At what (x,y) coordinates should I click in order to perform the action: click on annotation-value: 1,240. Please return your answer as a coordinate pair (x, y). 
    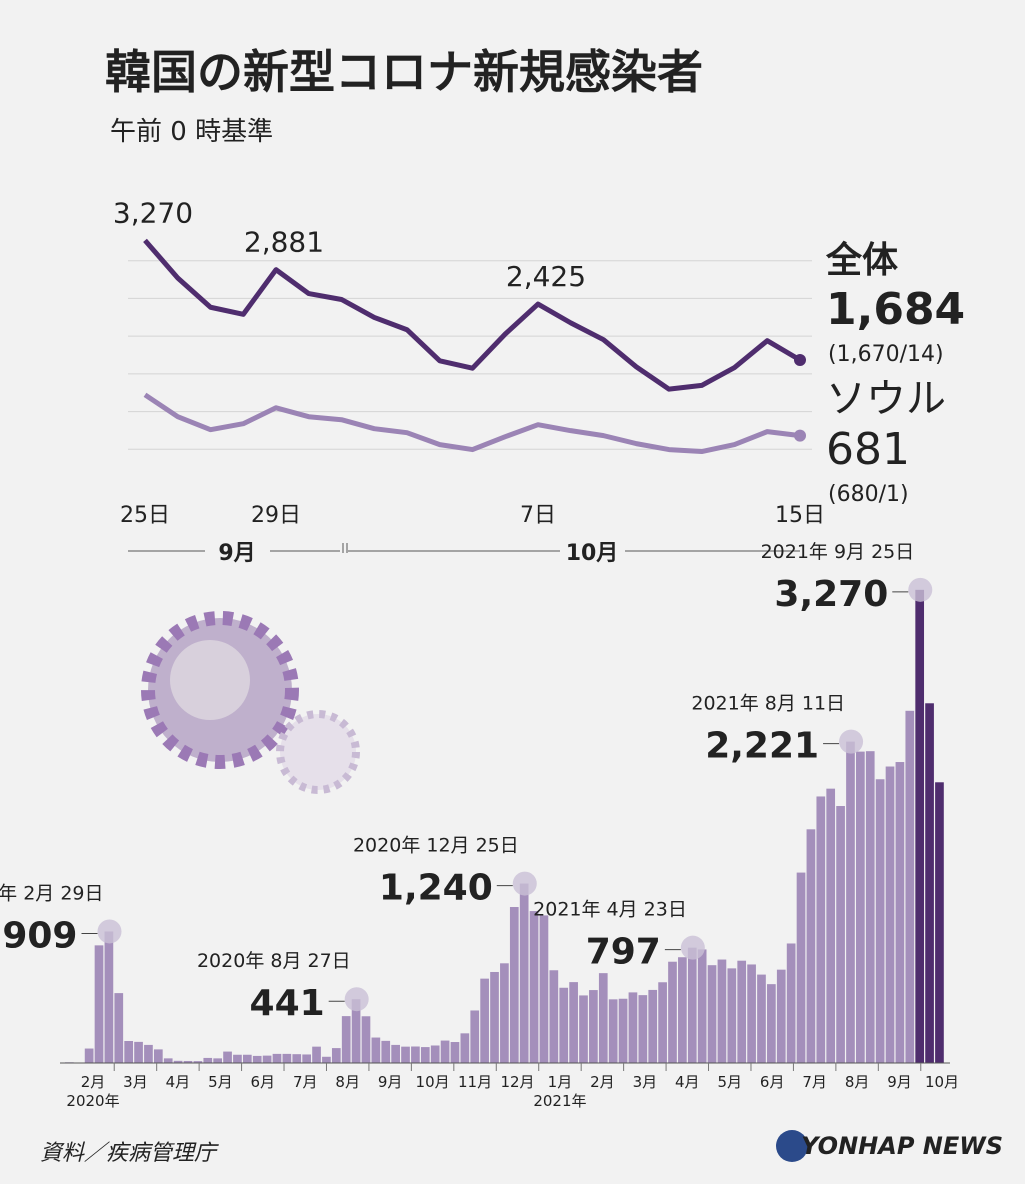
    Looking at the image, I should click on (436, 888).